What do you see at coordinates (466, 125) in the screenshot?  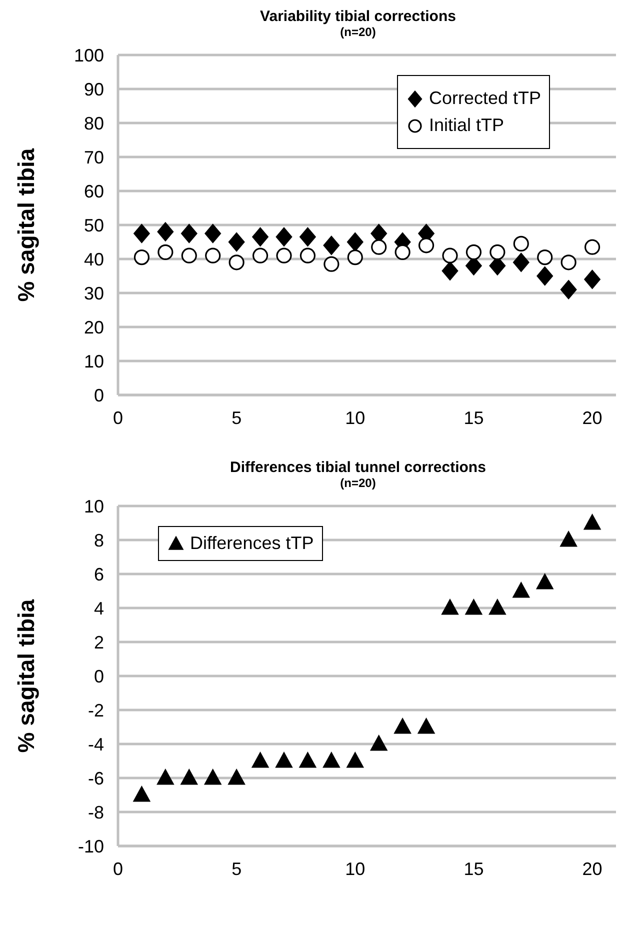 I see `legend-label: Initial tTP` at bounding box center [466, 125].